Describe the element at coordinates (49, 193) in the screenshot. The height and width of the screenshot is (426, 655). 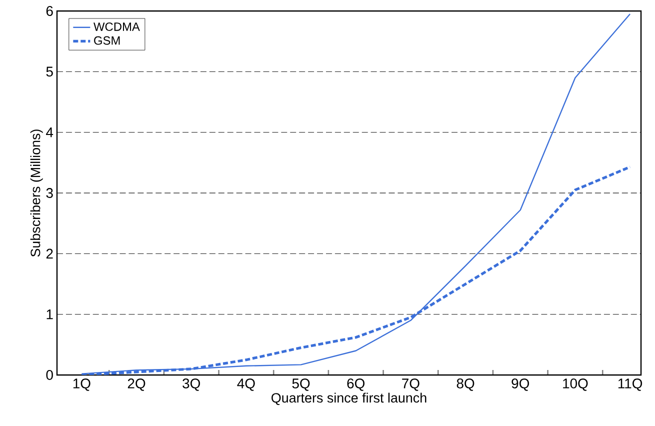
I see `y-tick-label: 3` at that location.